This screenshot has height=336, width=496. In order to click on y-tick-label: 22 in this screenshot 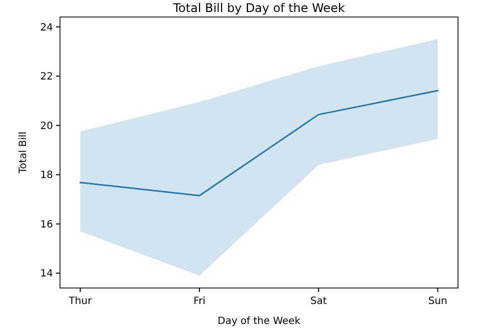, I will do `click(46, 77)`.